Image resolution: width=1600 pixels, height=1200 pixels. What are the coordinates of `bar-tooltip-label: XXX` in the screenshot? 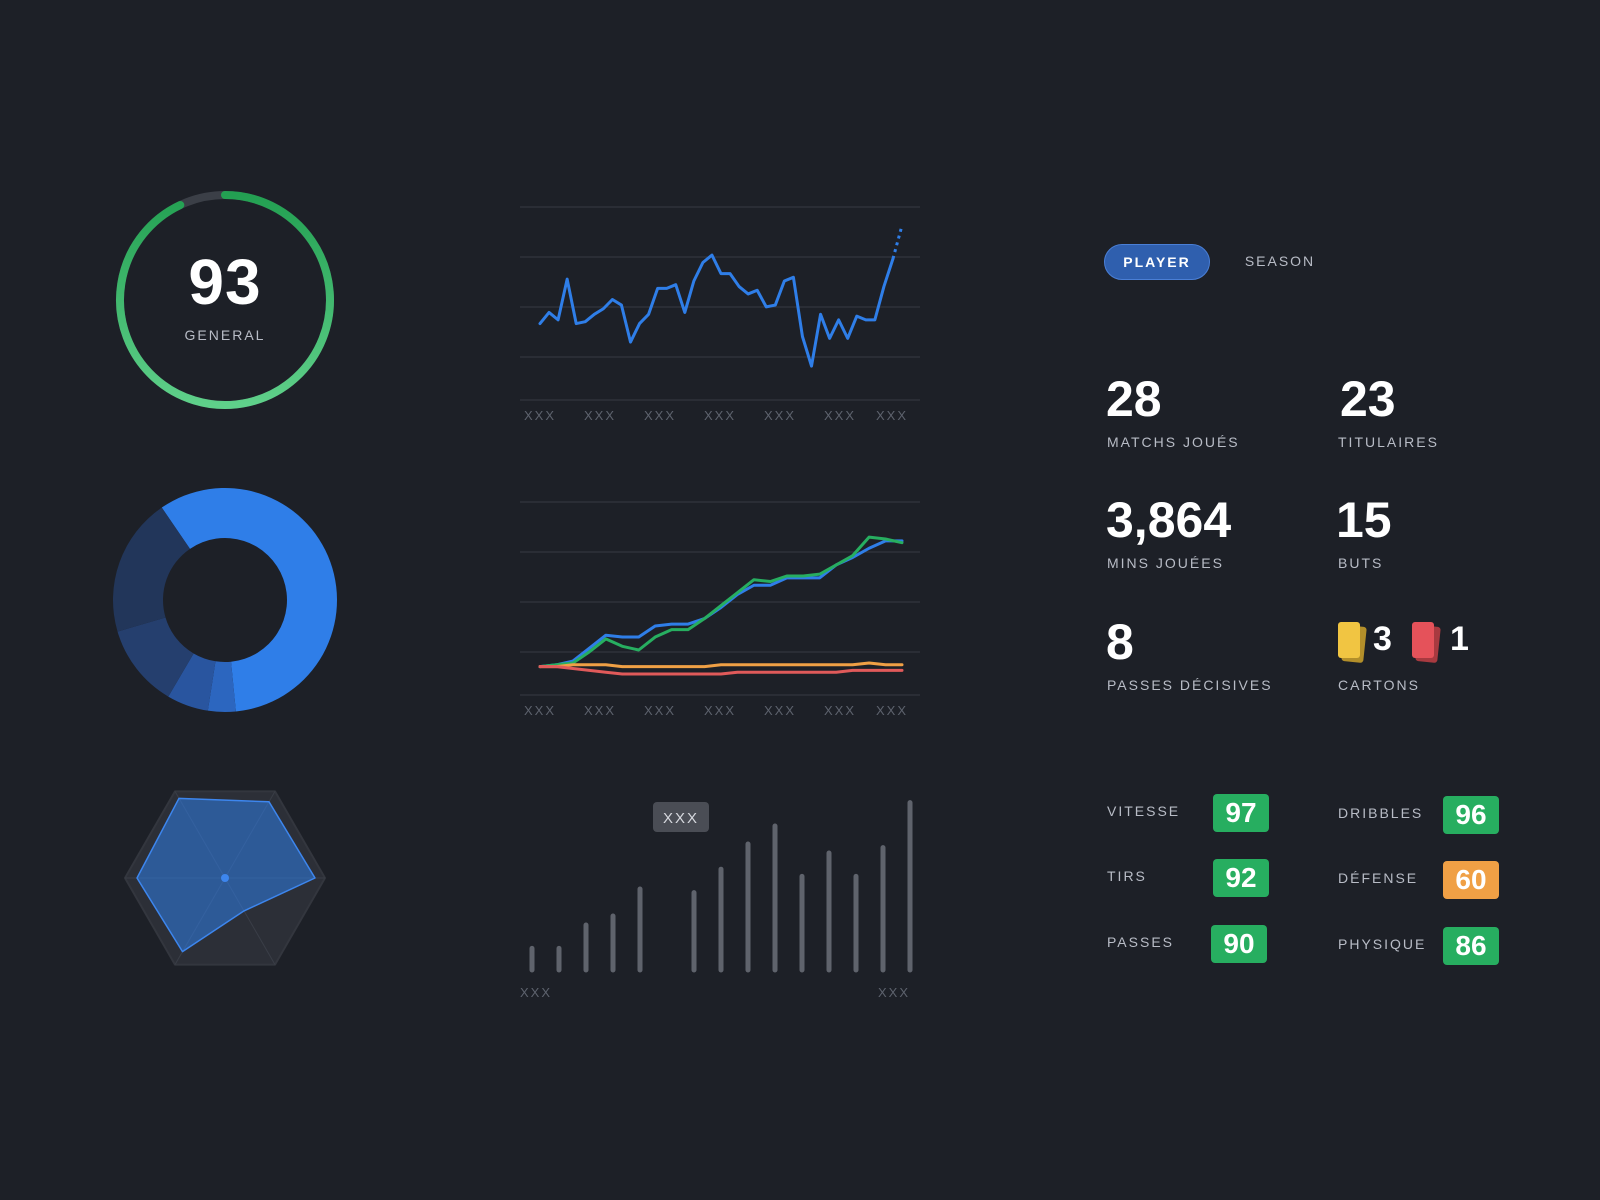 It's located at (681, 818).